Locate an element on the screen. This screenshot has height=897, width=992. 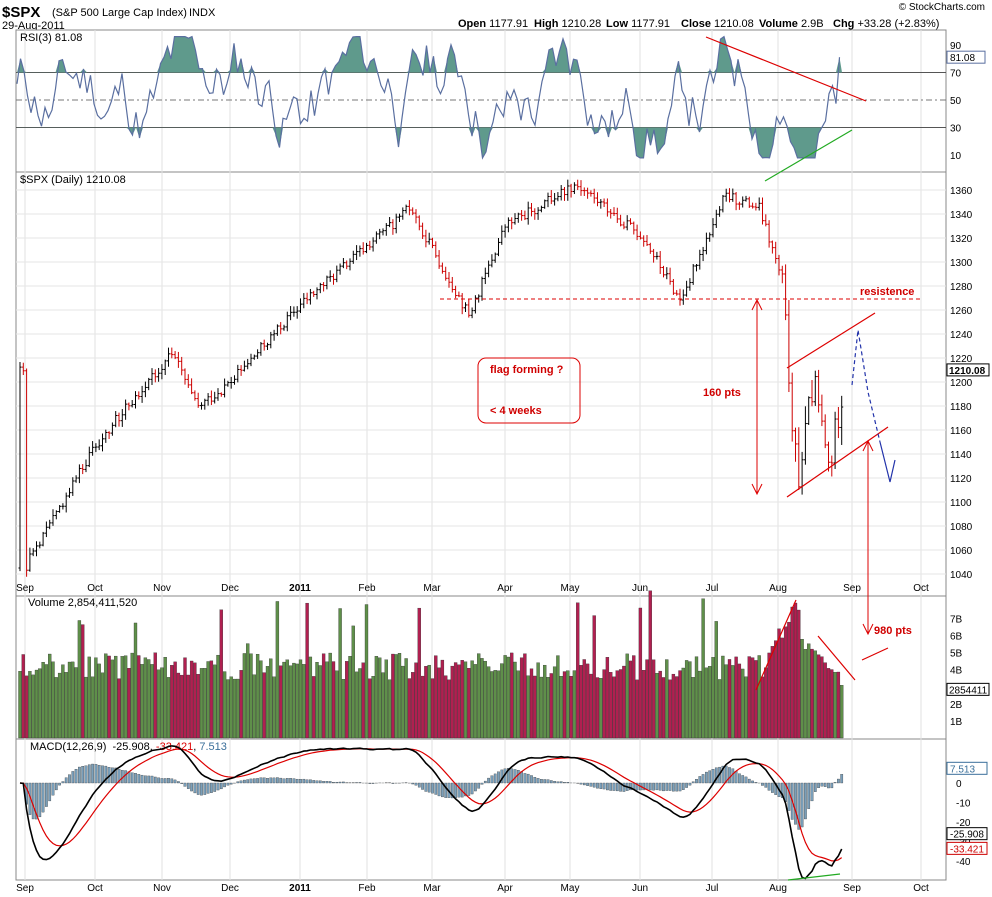
x-axis-label: Dec is located at coordinates (230, 888).